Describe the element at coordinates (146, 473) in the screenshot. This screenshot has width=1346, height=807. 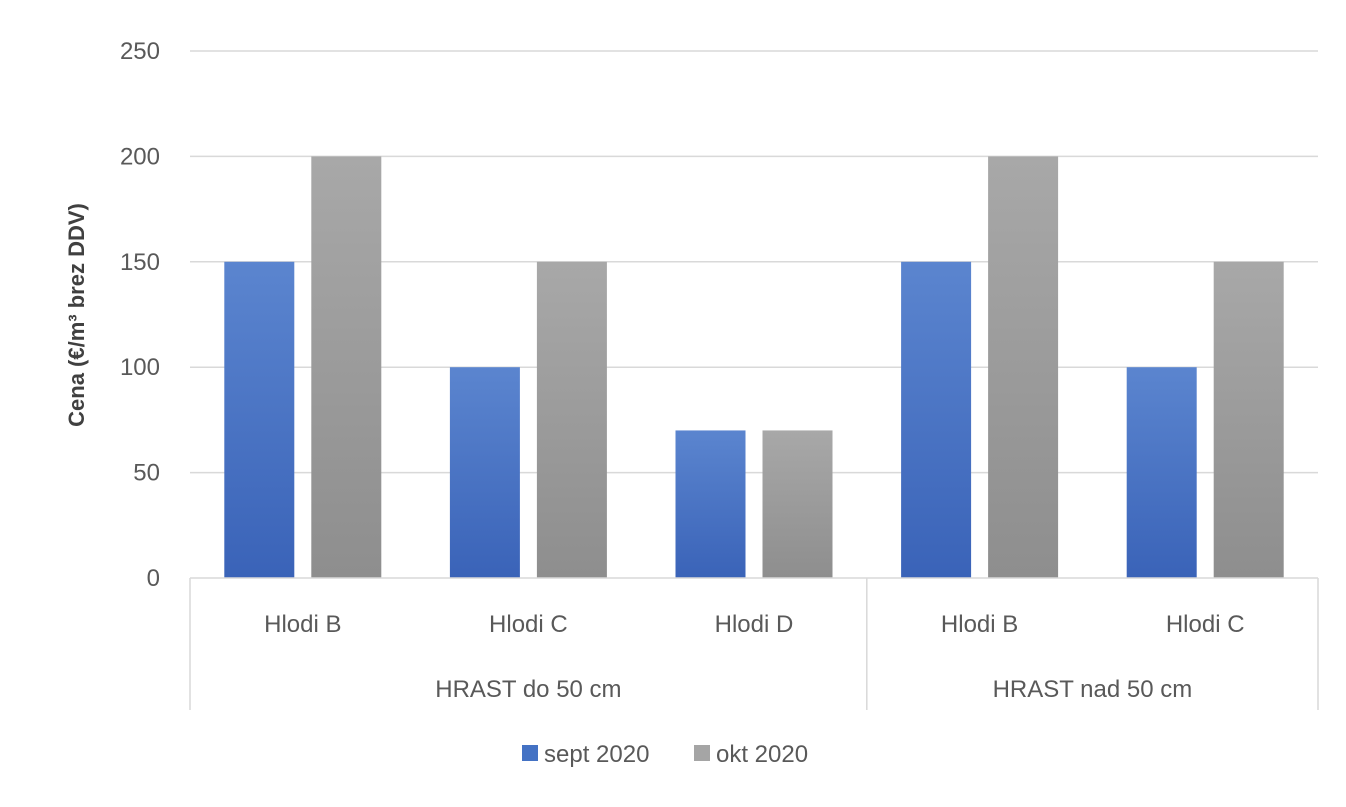
I see `y-tick-label: 50` at that location.